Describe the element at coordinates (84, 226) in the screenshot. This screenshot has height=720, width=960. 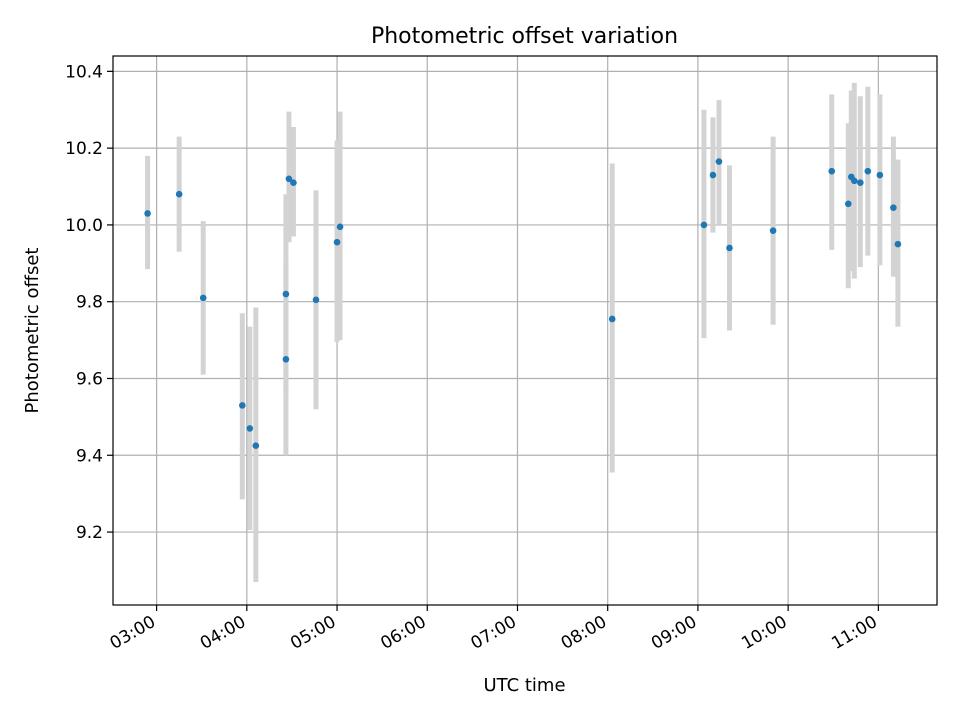
I see `y-tick-label: 10.0` at that location.